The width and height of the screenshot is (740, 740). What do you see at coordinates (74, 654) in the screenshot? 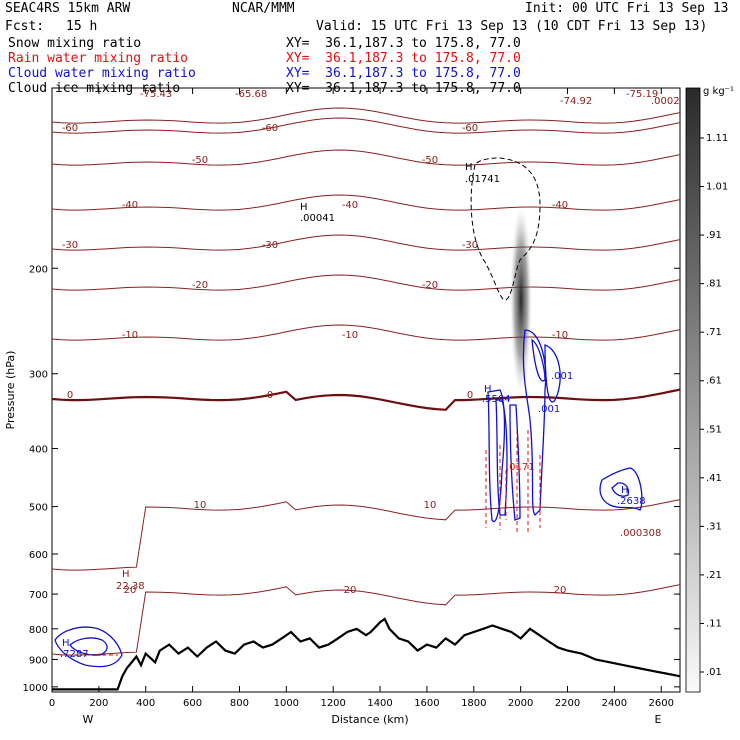
I see `high-value: .7287` at bounding box center [74, 654].